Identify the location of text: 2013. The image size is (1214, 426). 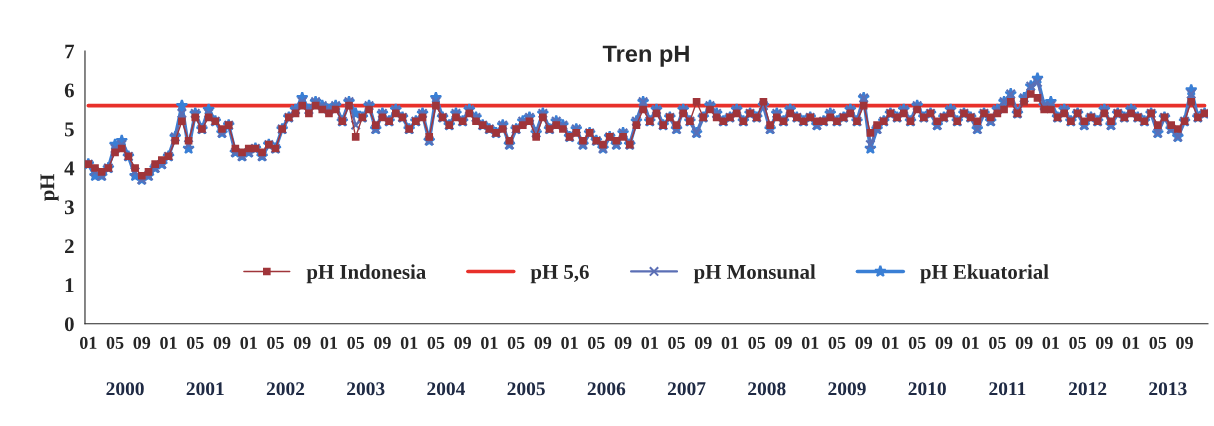
(1168, 389).